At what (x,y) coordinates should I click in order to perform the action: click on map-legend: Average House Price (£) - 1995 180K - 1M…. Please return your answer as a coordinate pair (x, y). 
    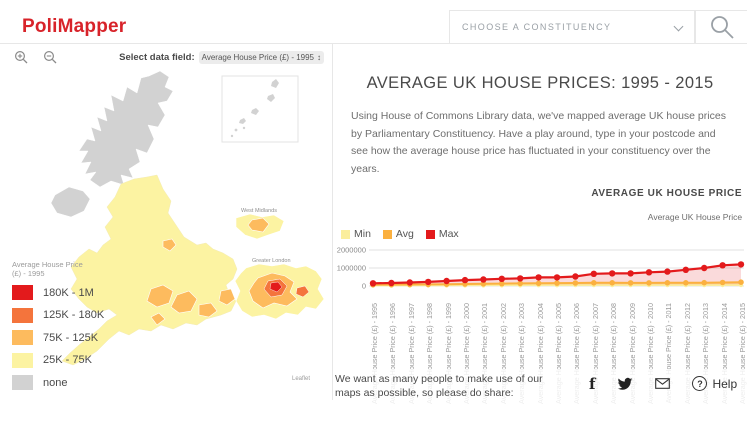
    Looking at the image, I should click on (58, 324).